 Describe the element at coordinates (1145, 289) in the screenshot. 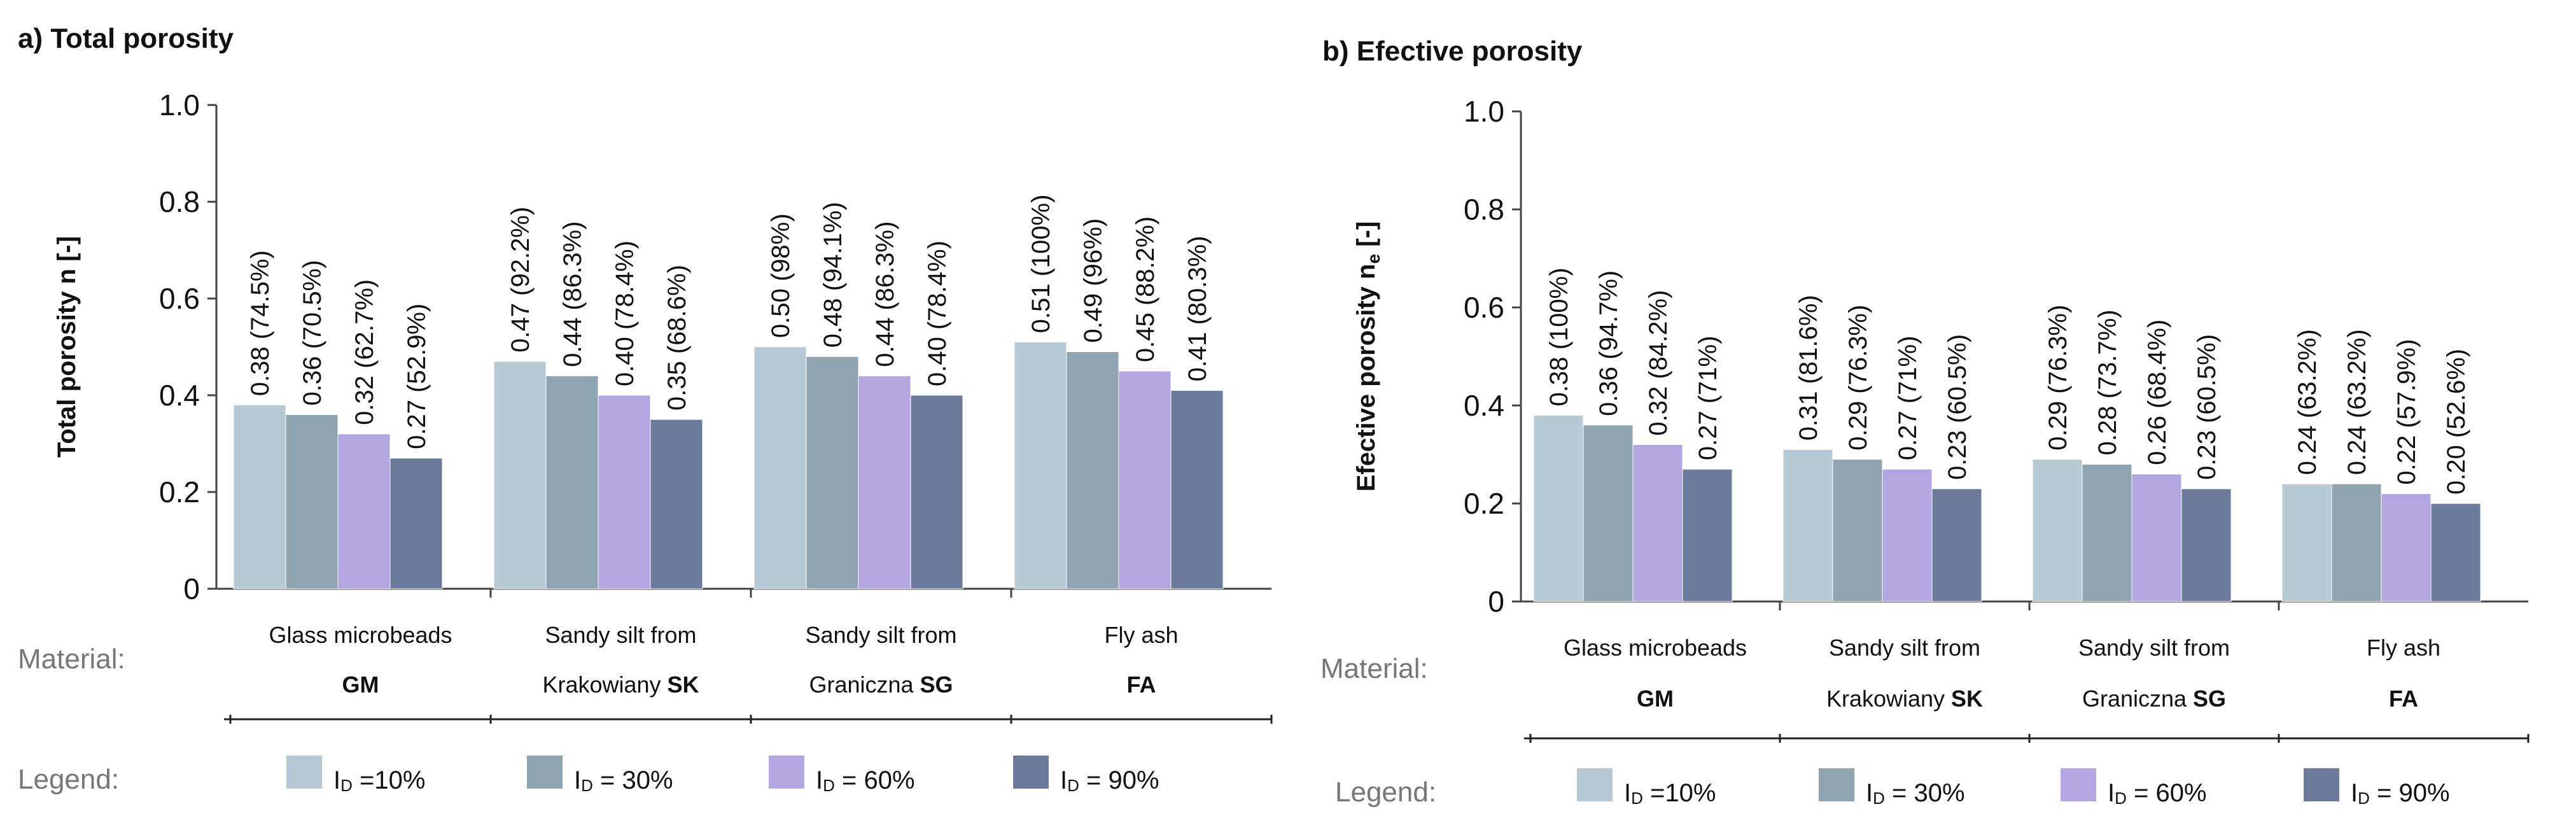

I see `data-label: 0.45 (88.2%)` at that location.